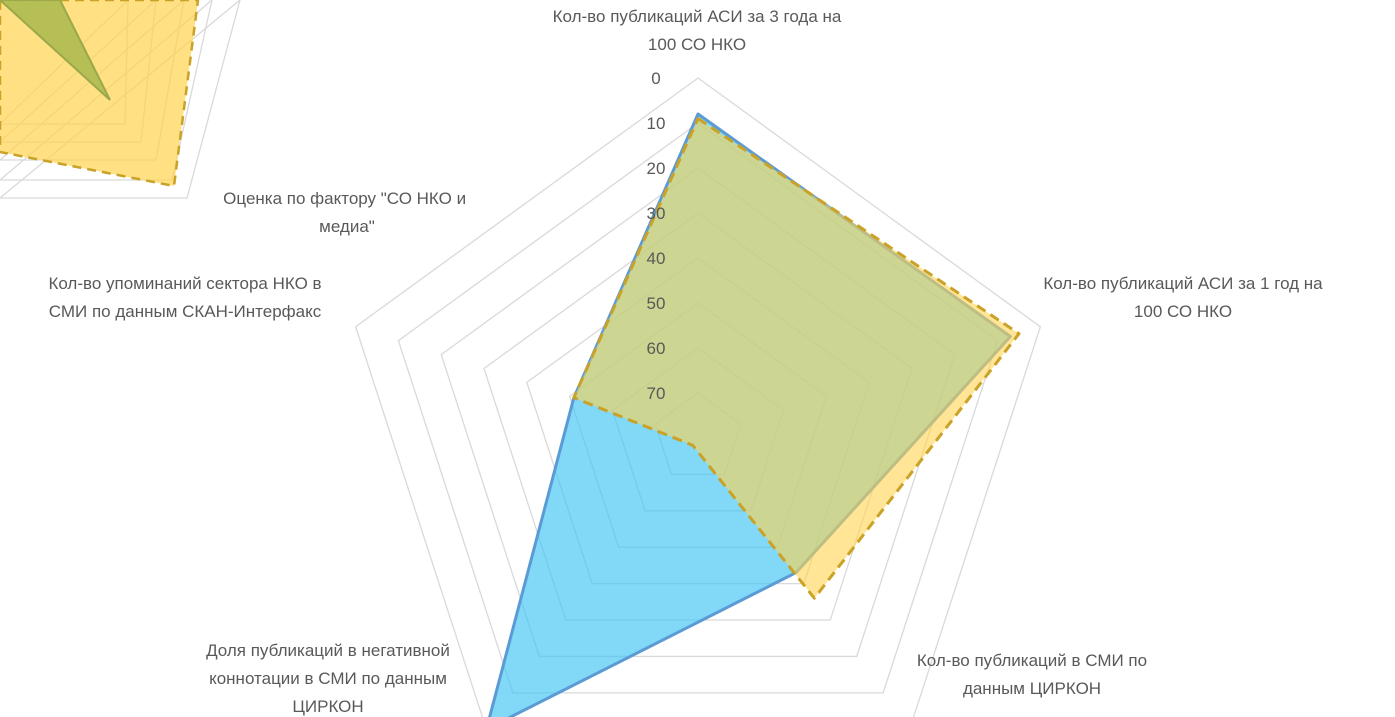  I want to click on tick-label-30: 30, so click(656, 213).